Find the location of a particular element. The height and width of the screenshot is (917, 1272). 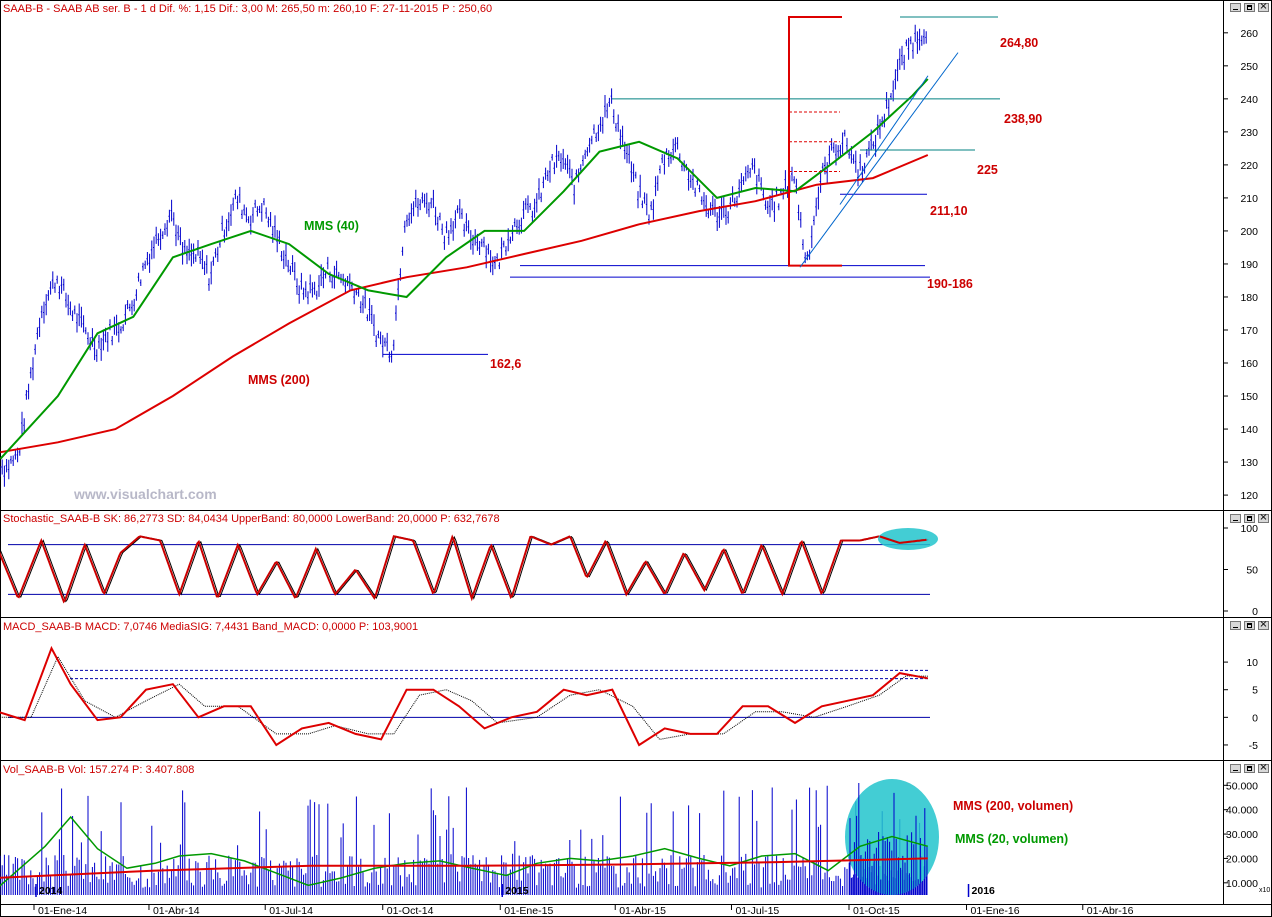

volume-bars-highlighted is located at coordinates (888, 839).